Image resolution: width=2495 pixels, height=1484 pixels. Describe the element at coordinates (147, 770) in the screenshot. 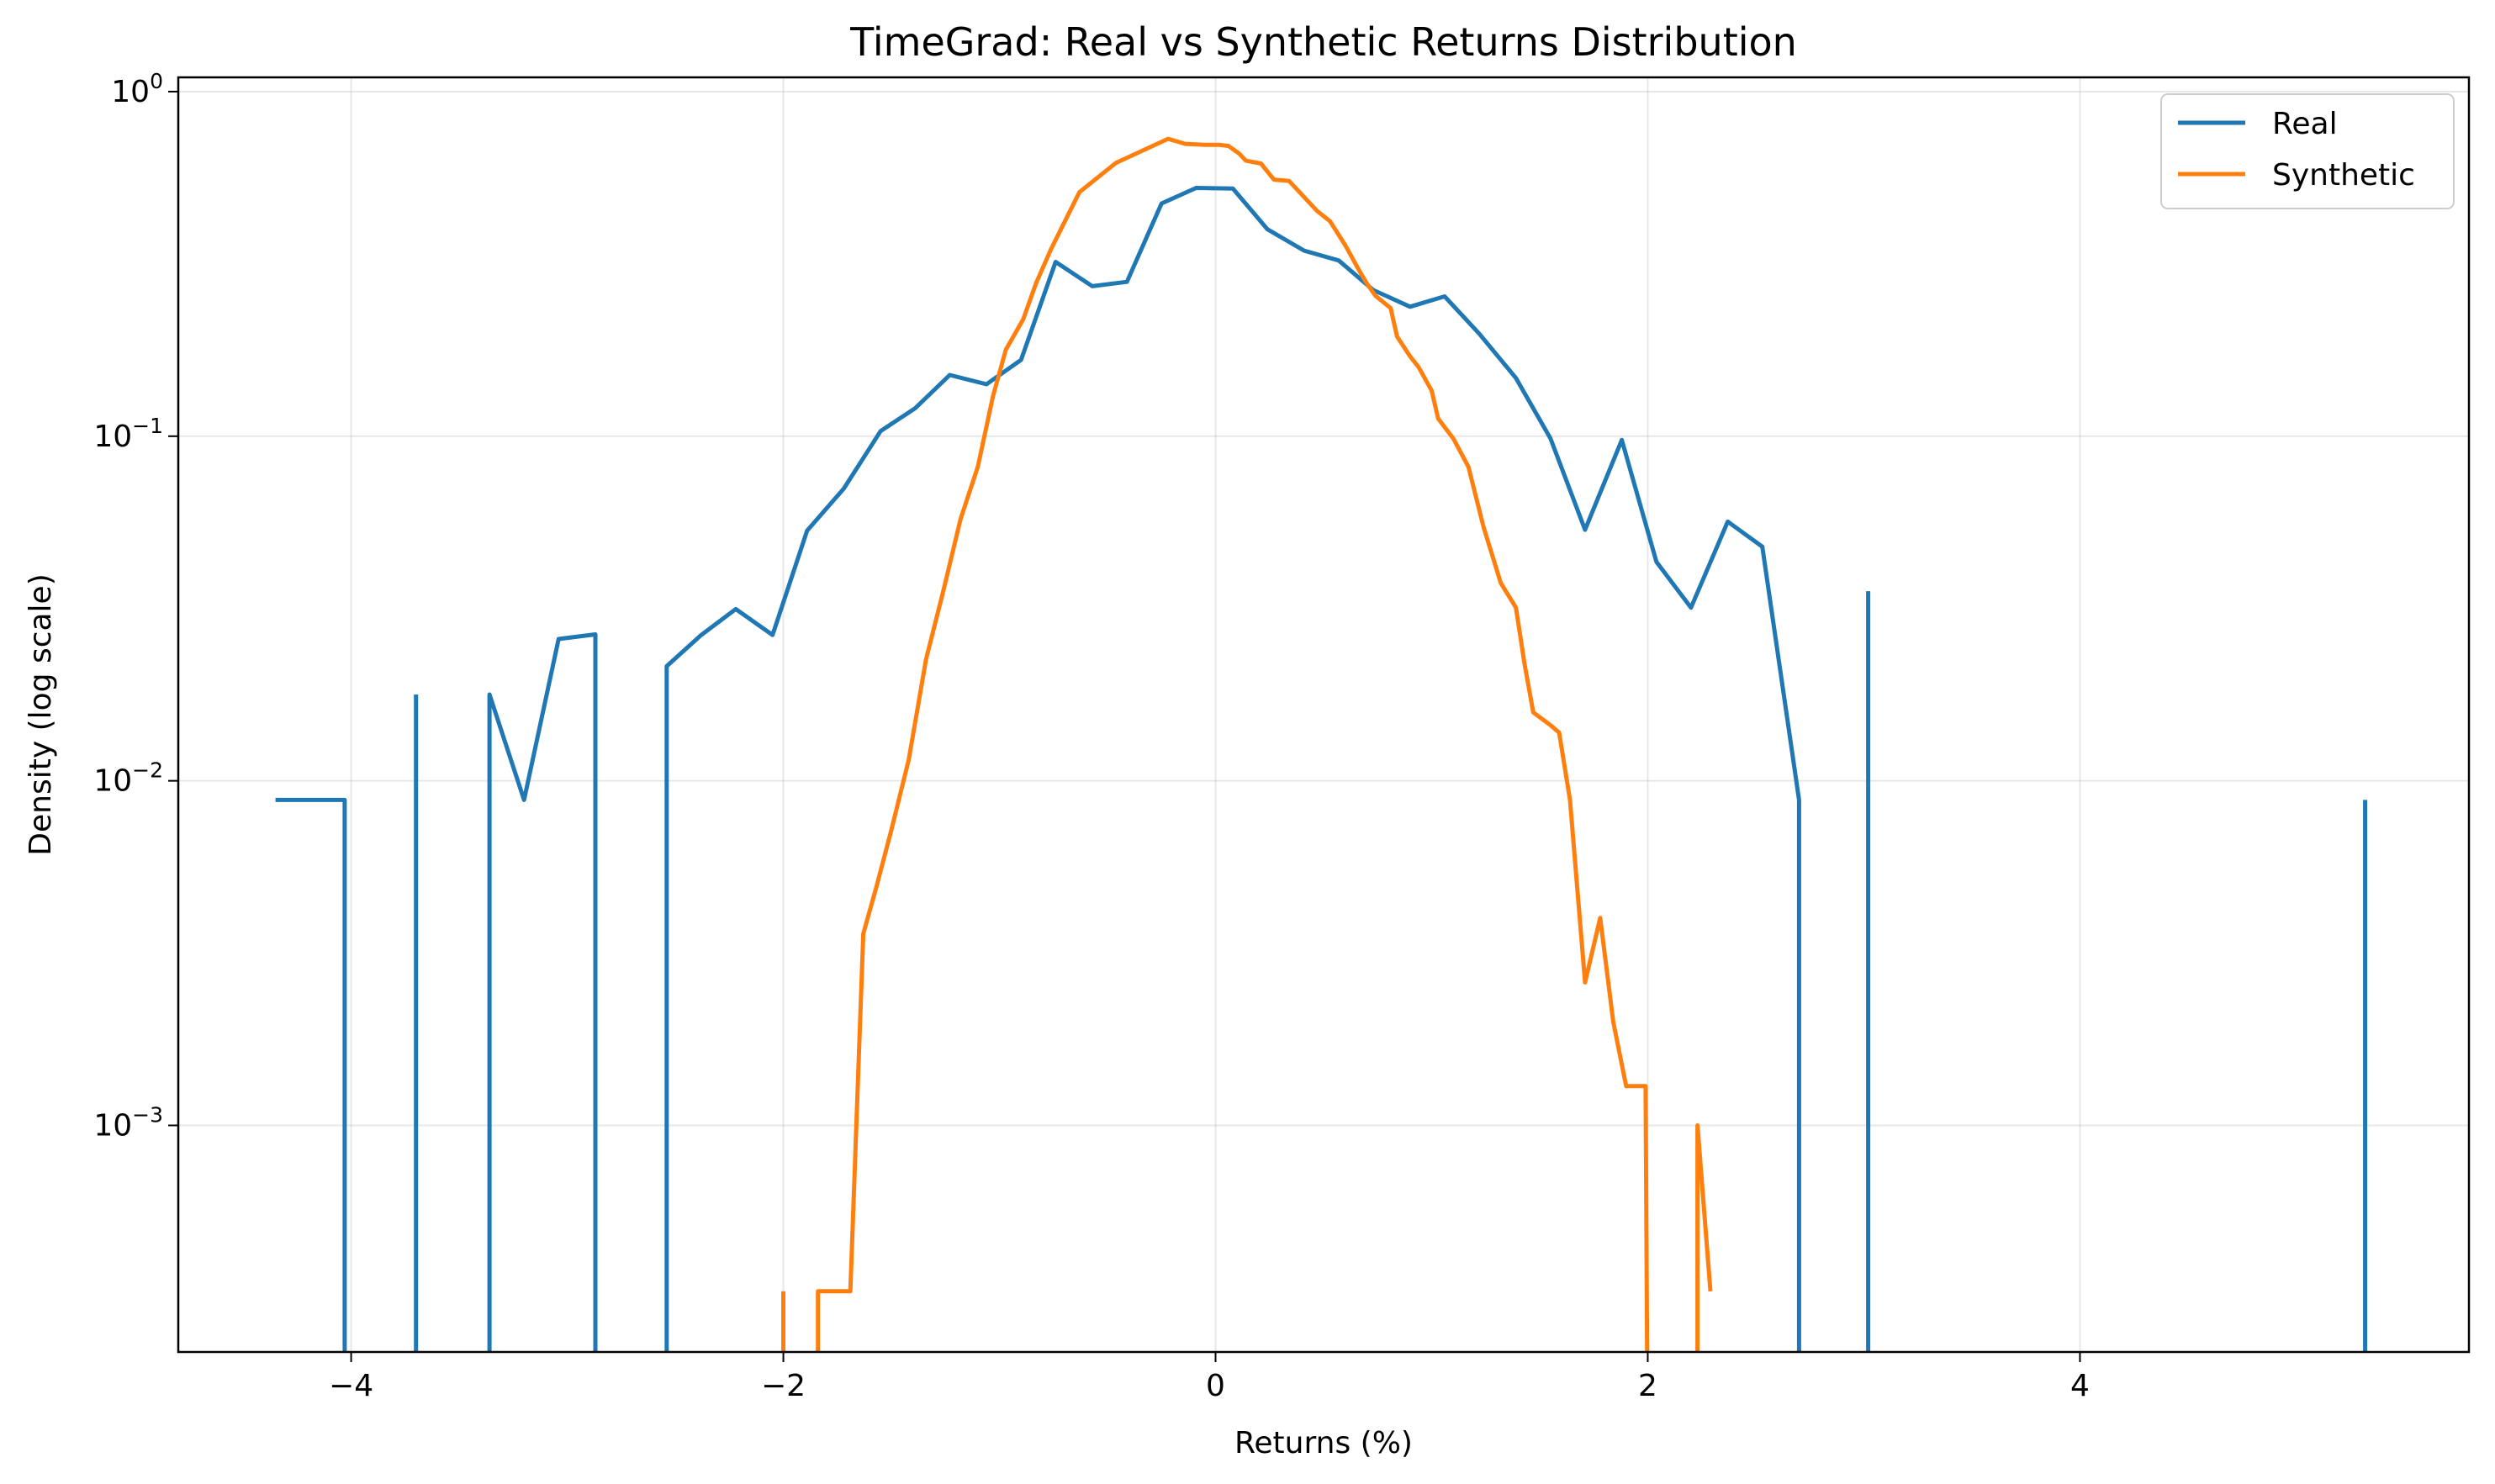

I see `y-tick-exponent: −2` at that location.